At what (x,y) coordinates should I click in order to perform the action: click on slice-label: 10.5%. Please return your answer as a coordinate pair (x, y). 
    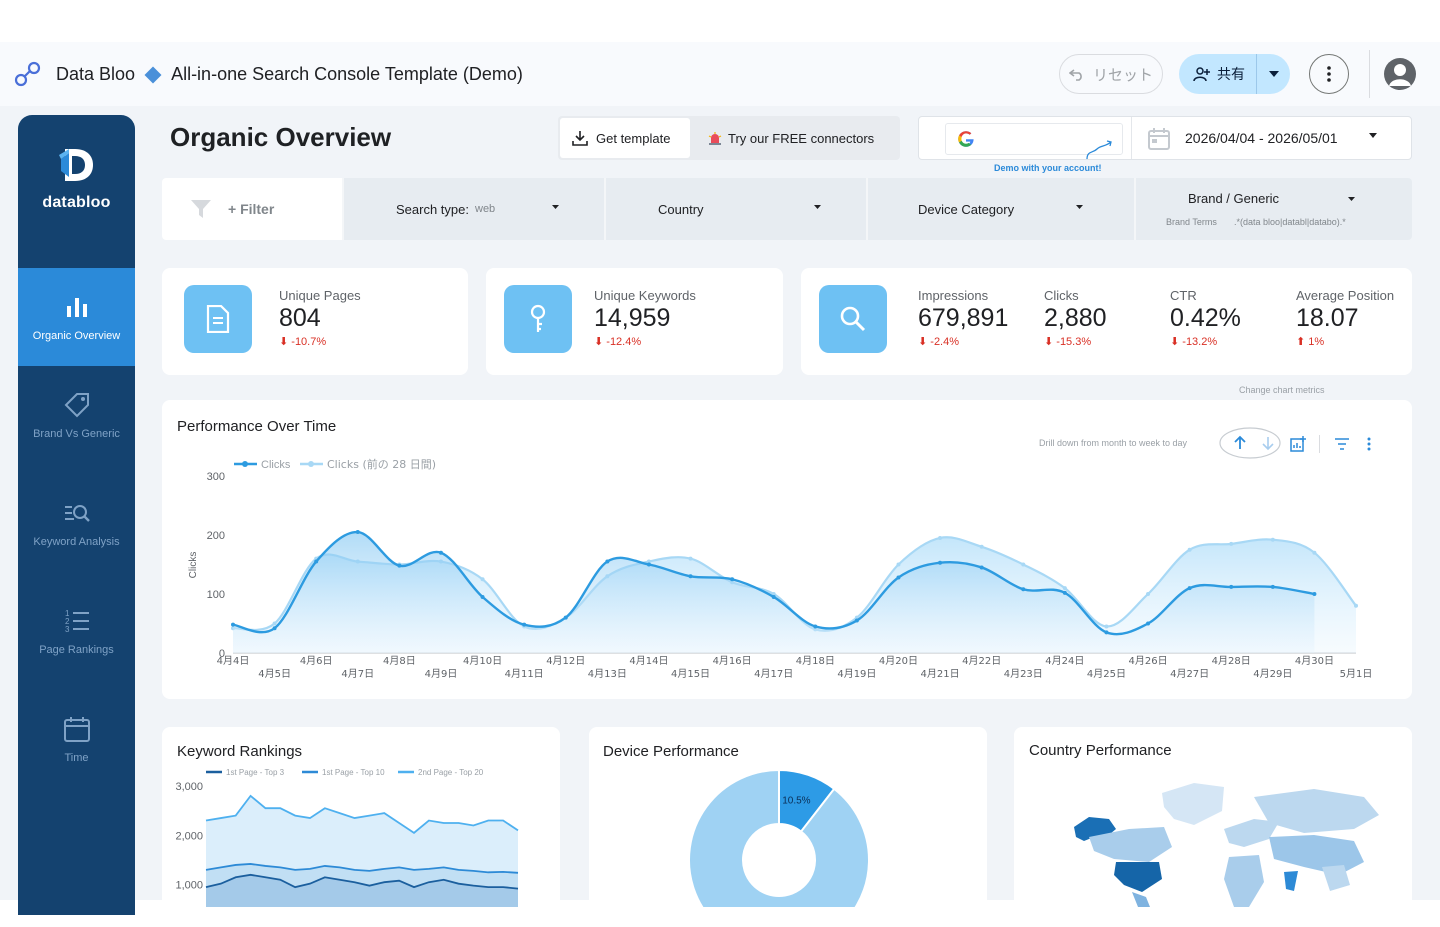
    Looking at the image, I should click on (796, 800).